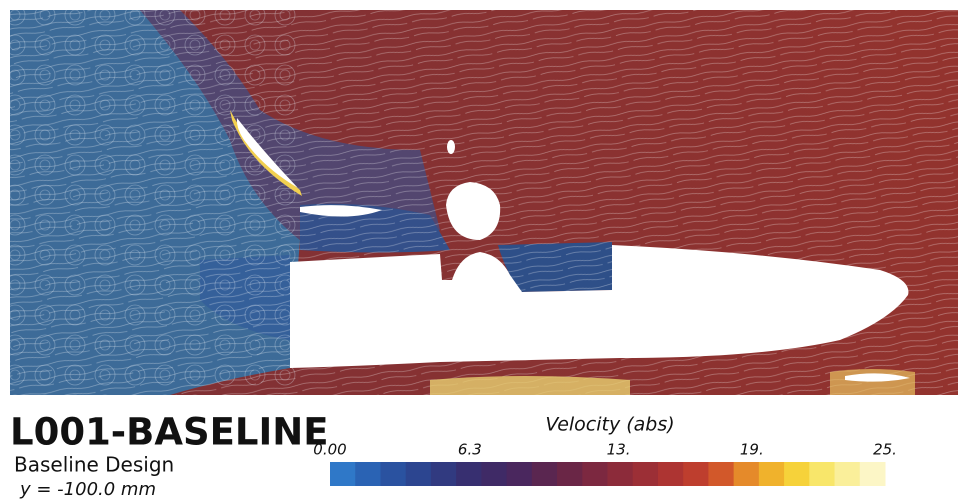 This screenshot has width=966, height=502. Describe the element at coordinates (87, 489) in the screenshot. I see `plane-label: y = -100.0 mm` at that location.